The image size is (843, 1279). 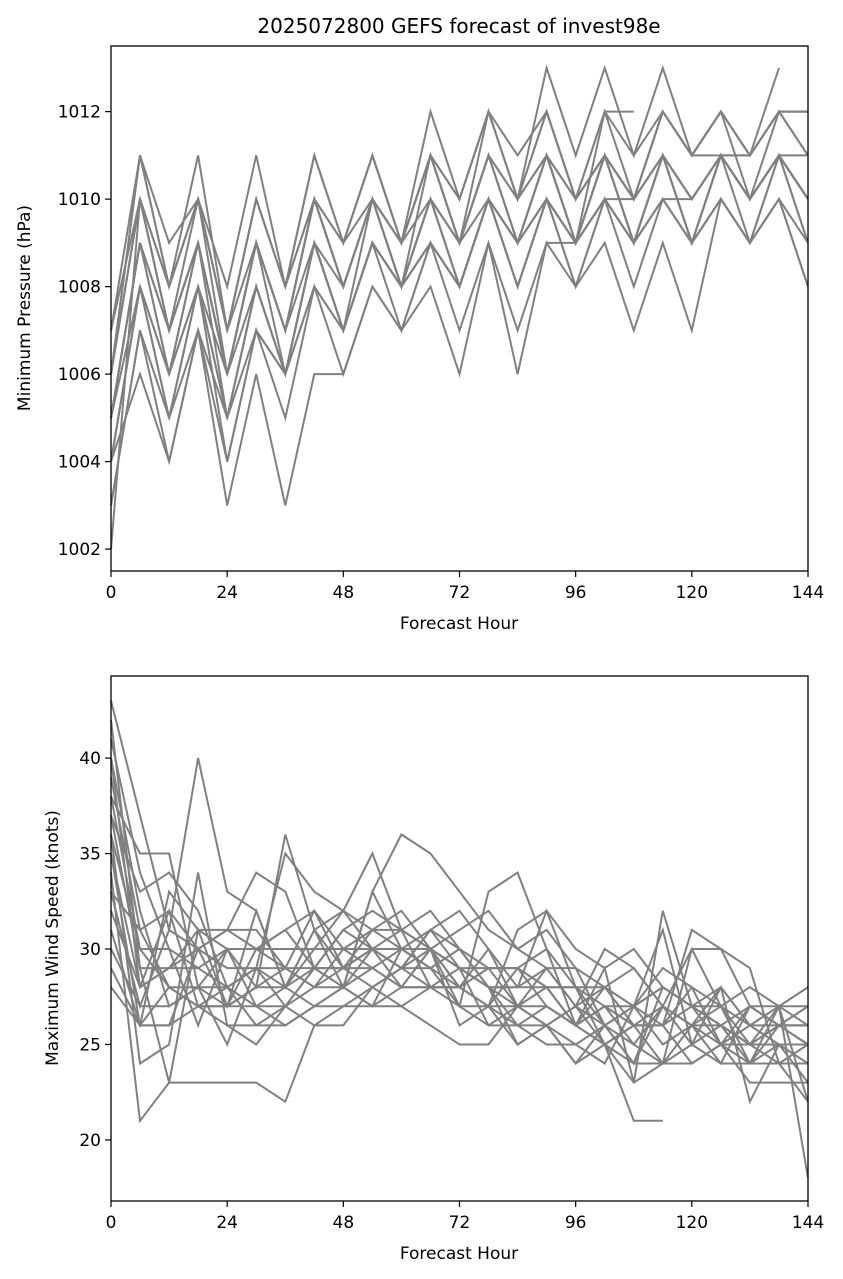 I want to click on wind-x-tick-label: 96, so click(x=576, y=1223).